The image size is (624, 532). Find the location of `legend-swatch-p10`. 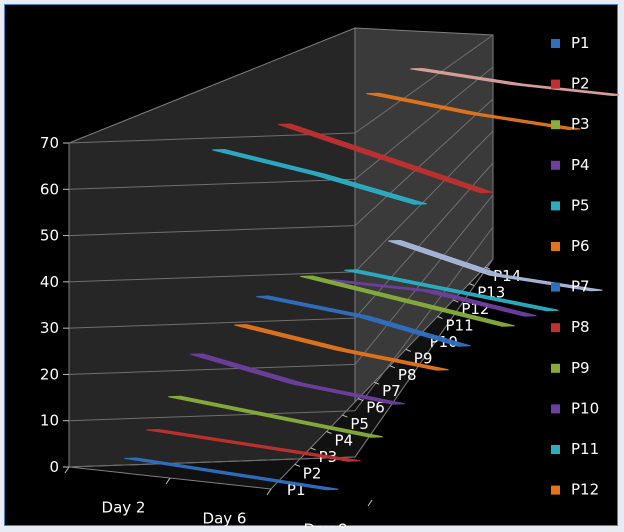

legend-swatch-p10 is located at coordinates (555, 409).